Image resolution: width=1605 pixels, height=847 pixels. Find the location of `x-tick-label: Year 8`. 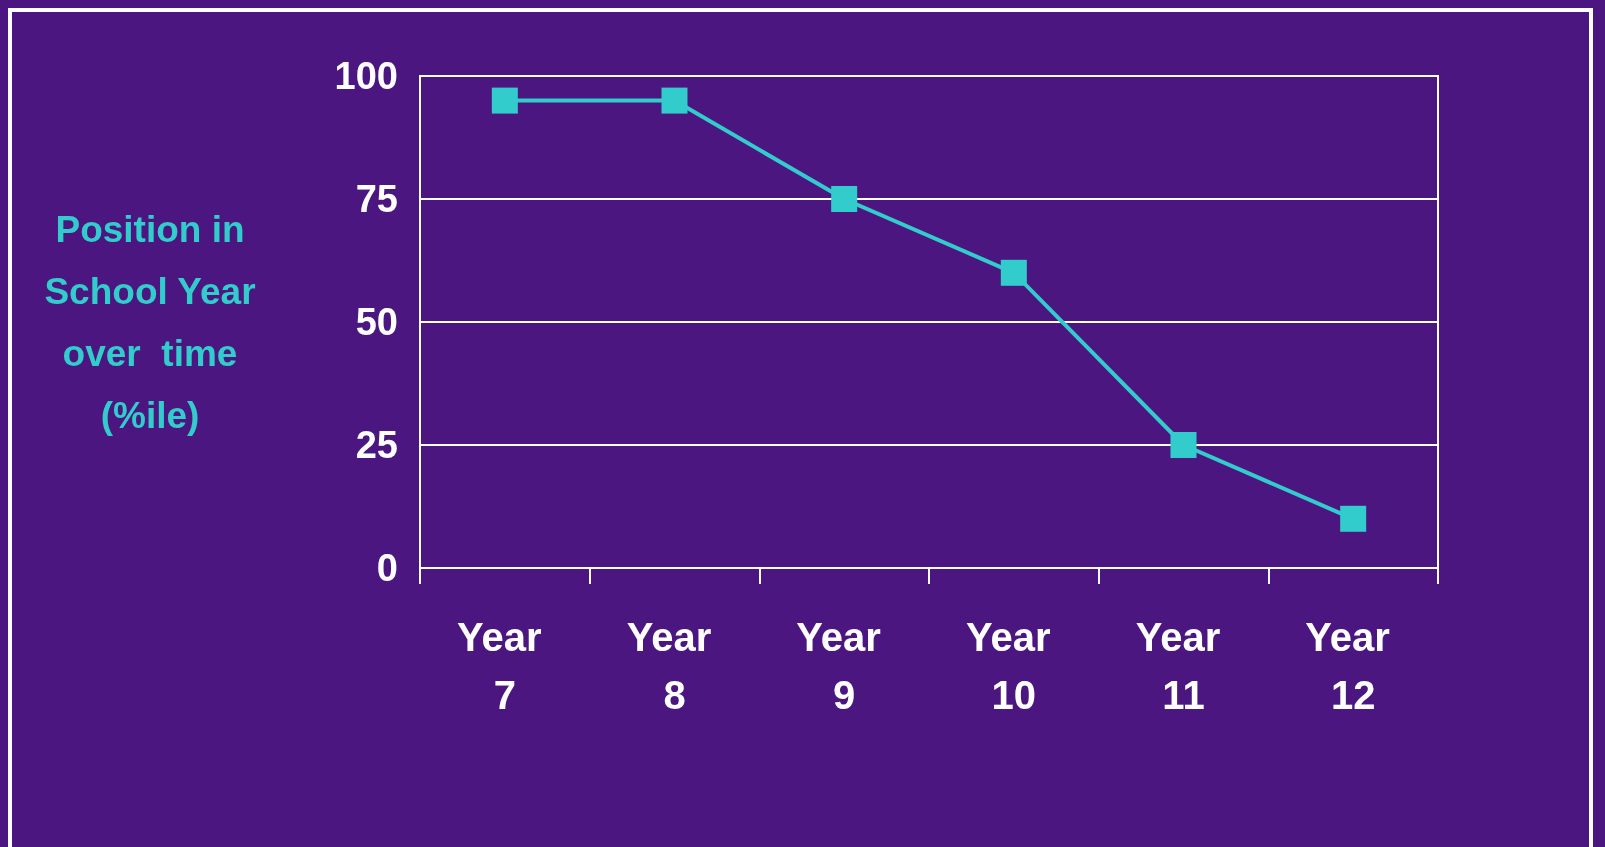

x-tick-label: Year 8 is located at coordinates (674, 666).